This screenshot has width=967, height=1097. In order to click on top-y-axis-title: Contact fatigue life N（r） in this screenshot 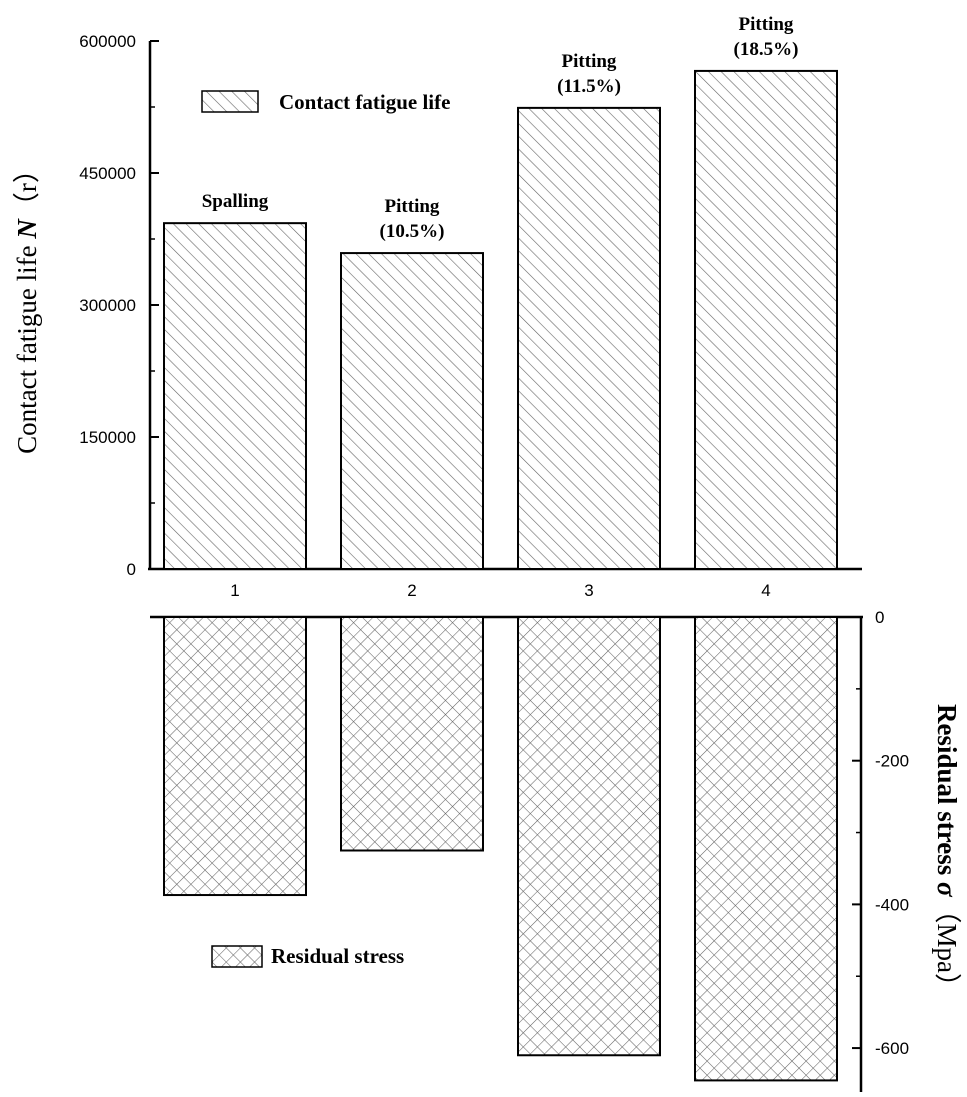, I will do `click(27, 305)`.